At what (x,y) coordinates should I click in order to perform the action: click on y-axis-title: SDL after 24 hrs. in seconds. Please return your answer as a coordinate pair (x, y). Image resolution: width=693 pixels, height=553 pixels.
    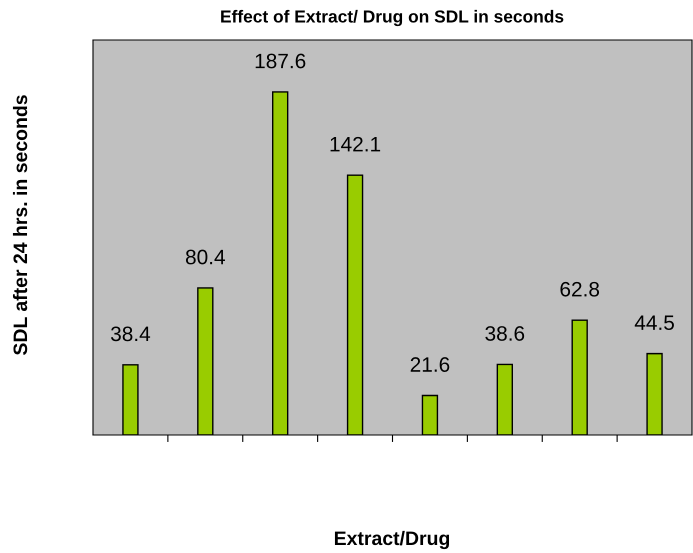
    Looking at the image, I should click on (20, 225).